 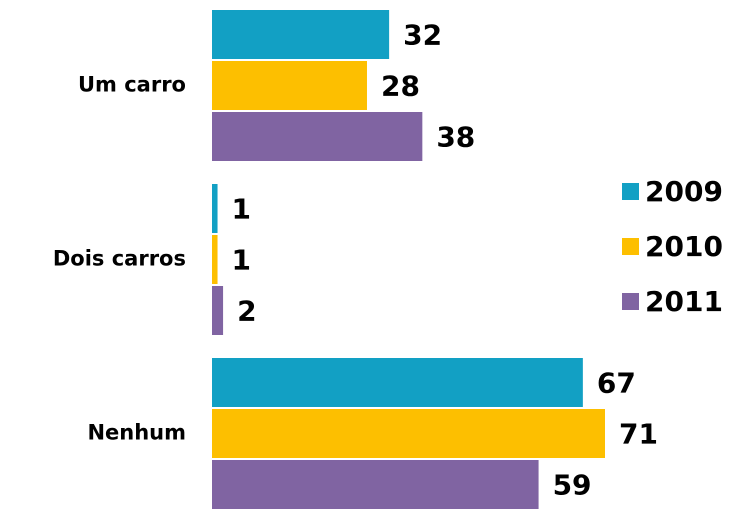 I want to click on data-label: 38, so click(x=455, y=137).